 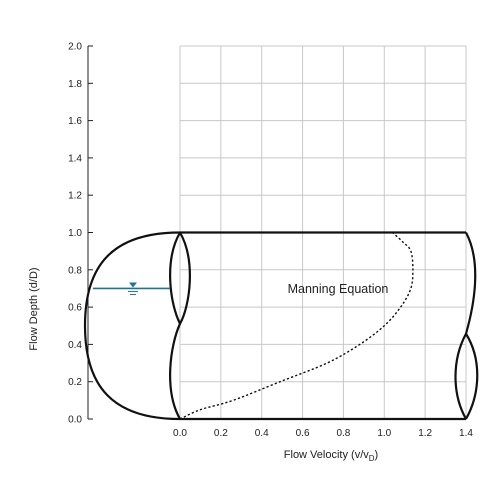 What do you see at coordinates (180, 325) in the screenshot?
I see `pipe-break-left-front` at bounding box center [180, 325].